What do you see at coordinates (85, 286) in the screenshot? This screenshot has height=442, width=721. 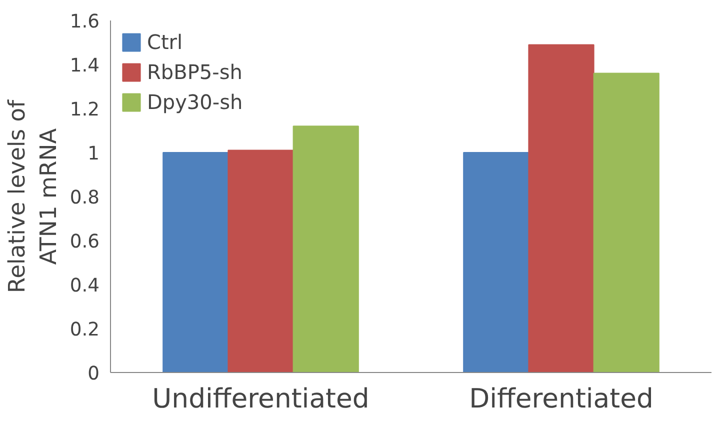 I see `y-tick-label: 0.4` at bounding box center [85, 286].